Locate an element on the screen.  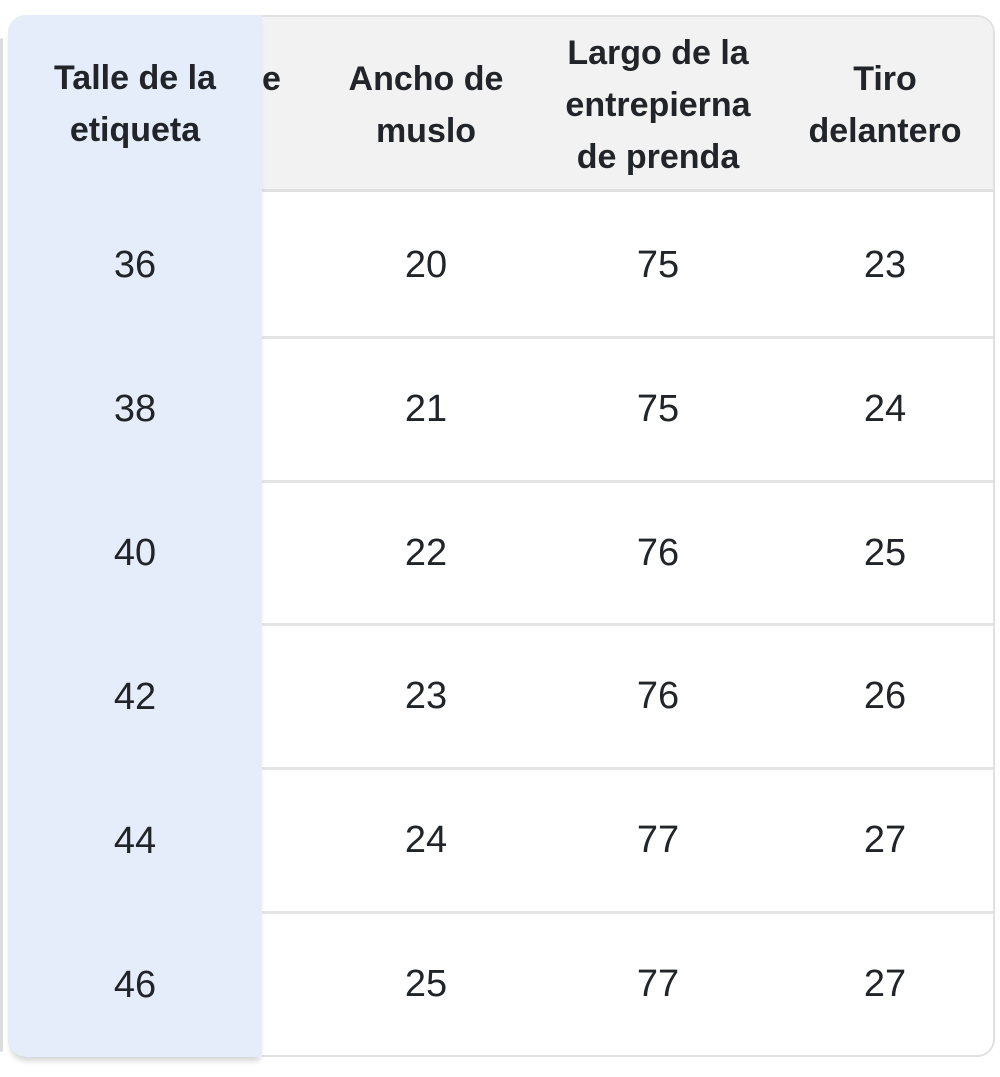
value-cell: 26 is located at coordinates (885, 696).